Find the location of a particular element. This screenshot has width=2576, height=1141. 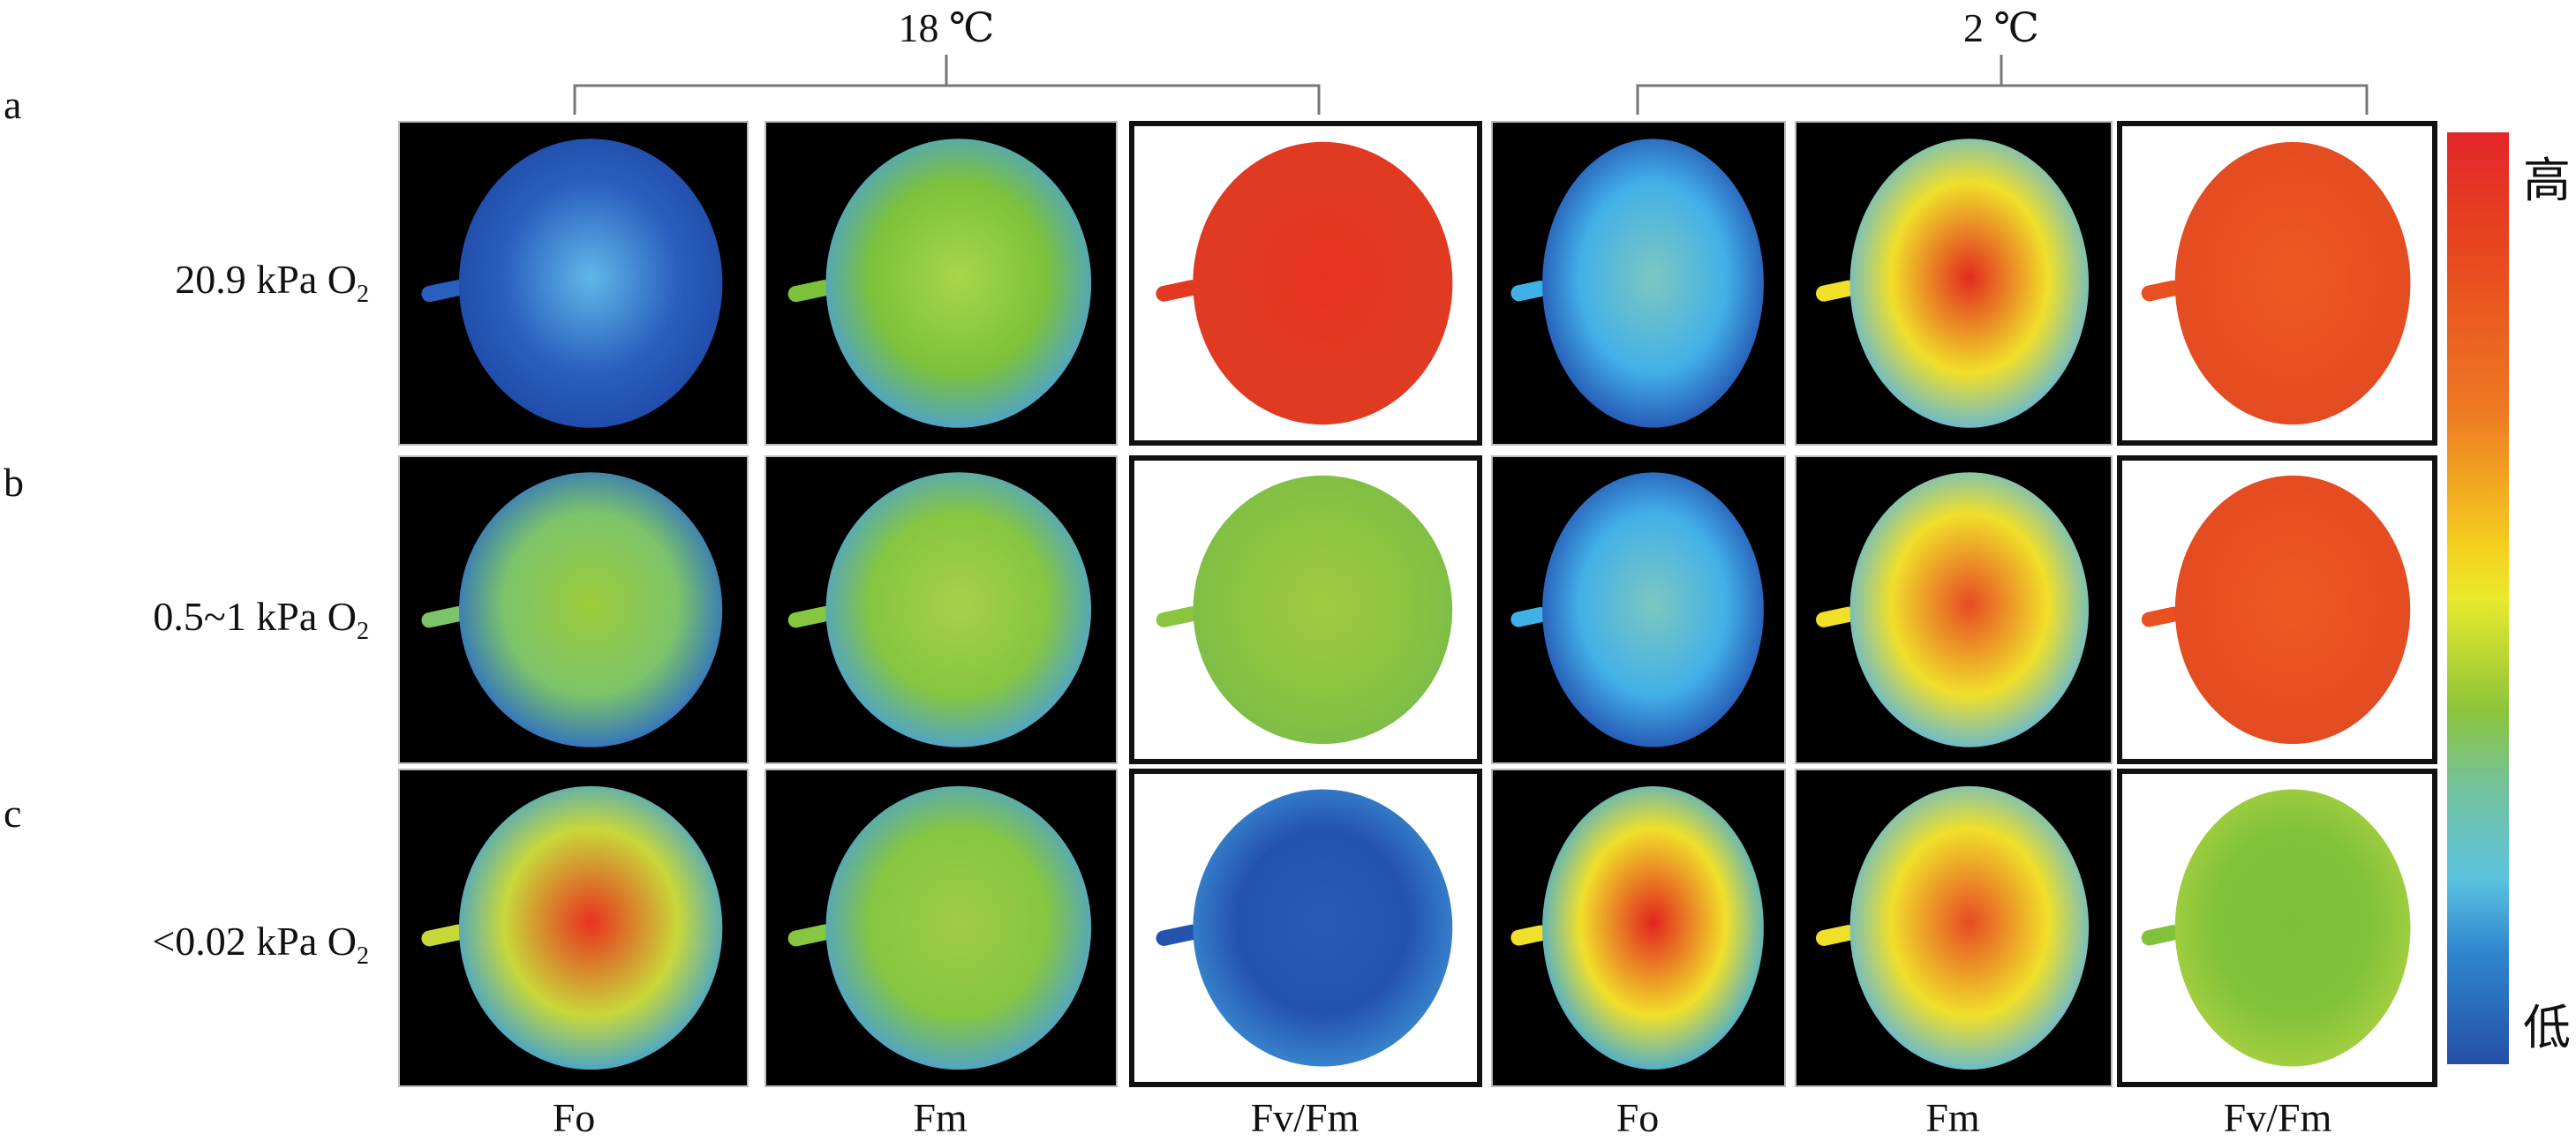

panel-c-fvfm-2c is located at coordinates (2277, 928).